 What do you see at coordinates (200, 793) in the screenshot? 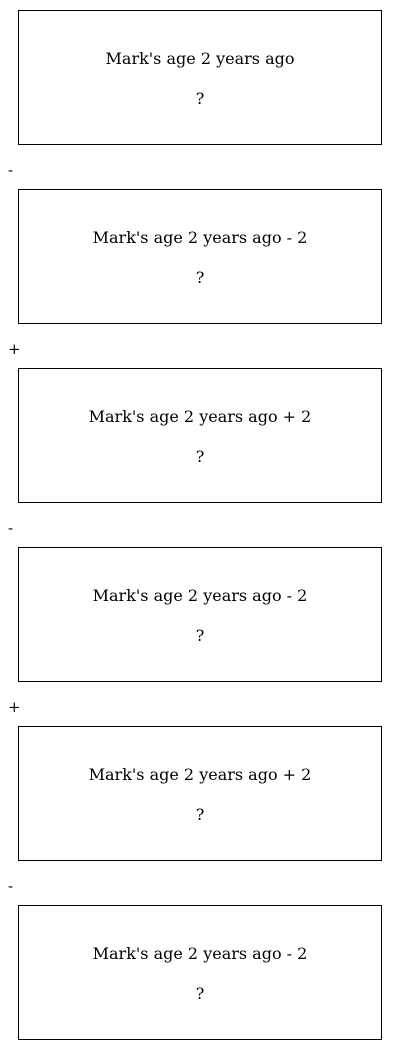
I see `expression-box-5: Mark's age 2 years ago + 2 ?` at bounding box center [200, 793].